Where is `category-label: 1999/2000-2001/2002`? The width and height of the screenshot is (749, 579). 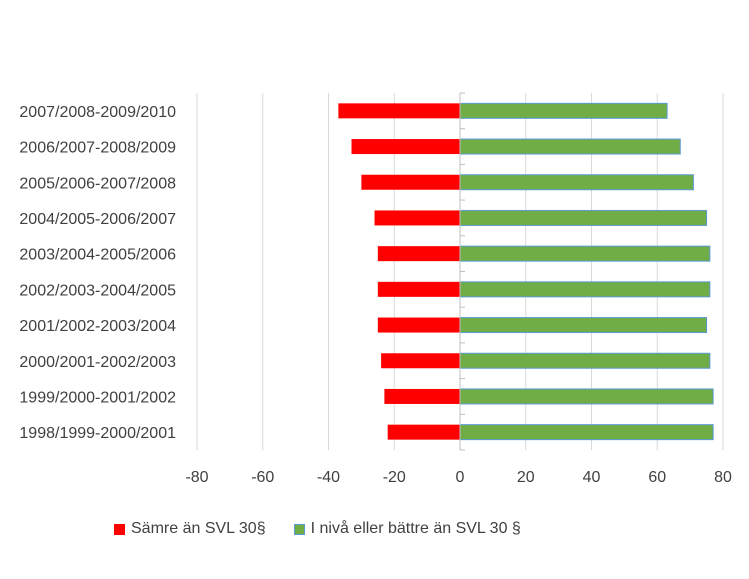
category-label: 1999/2000-2001/2002 is located at coordinates (97, 397).